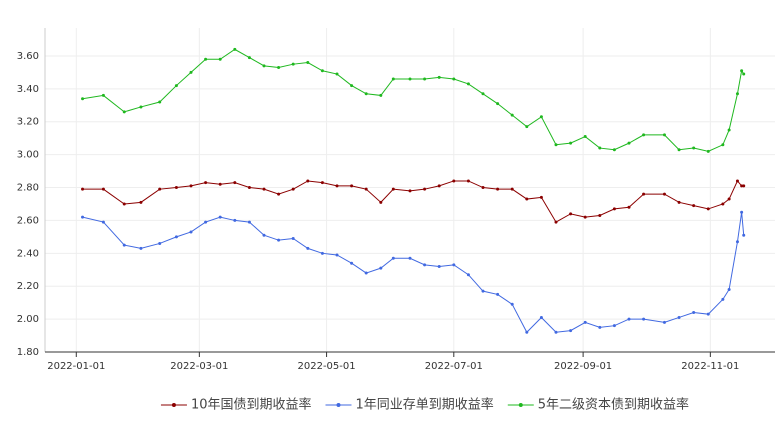  What do you see at coordinates (199, 366) in the screenshot?
I see `x-tick-label: 2022-03-01` at bounding box center [199, 366].